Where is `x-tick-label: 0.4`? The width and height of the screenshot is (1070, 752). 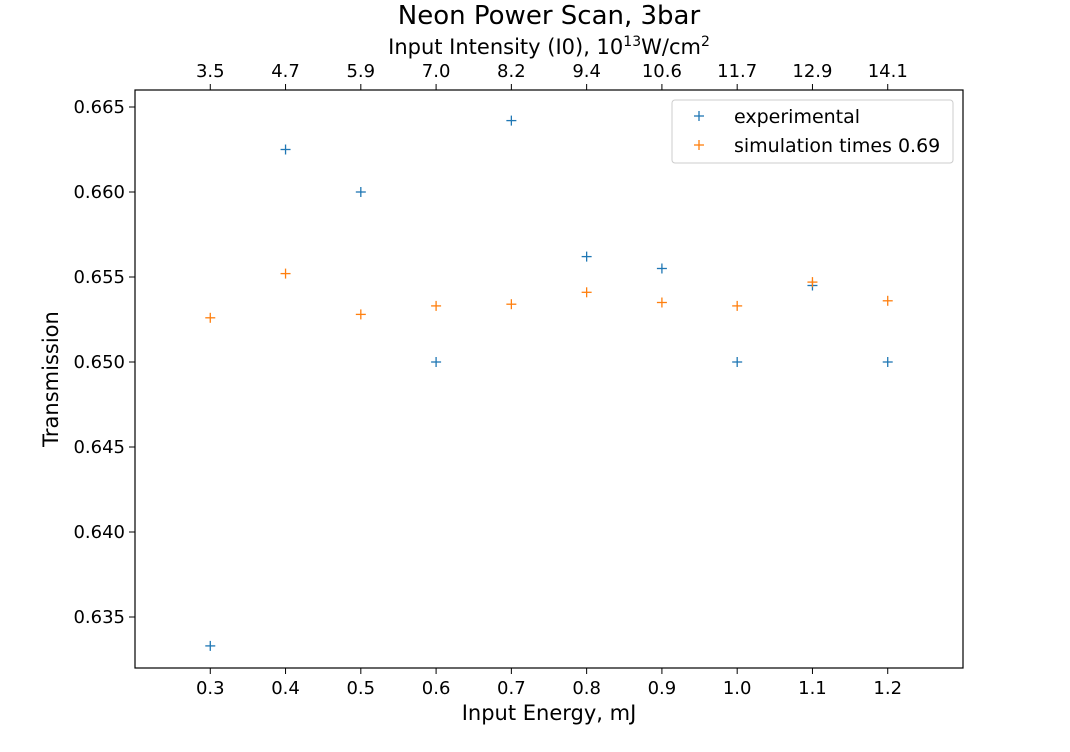
x-tick-label: 0.4 is located at coordinates (285, 688).